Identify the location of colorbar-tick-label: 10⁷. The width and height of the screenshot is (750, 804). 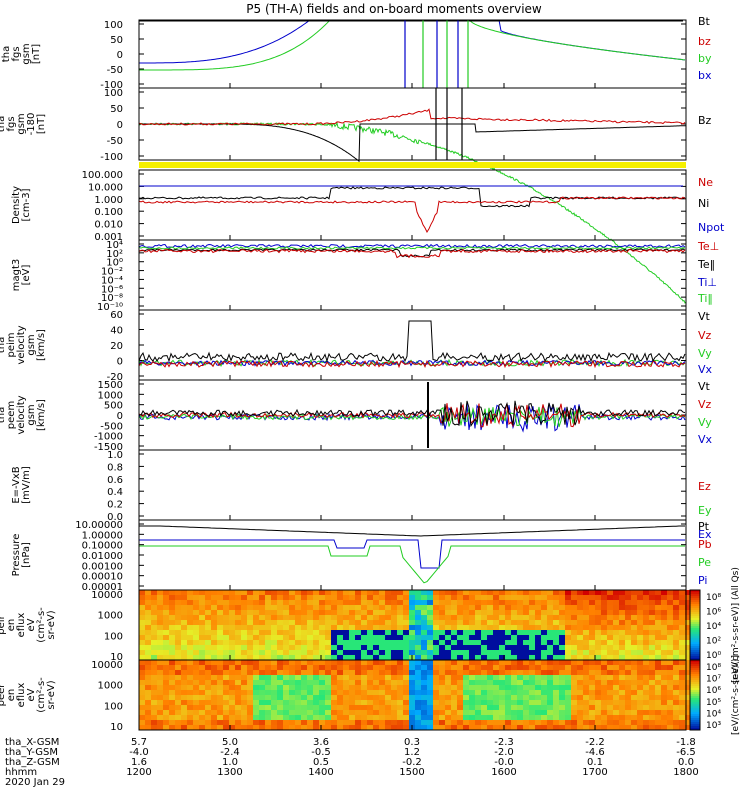
(713, 680).